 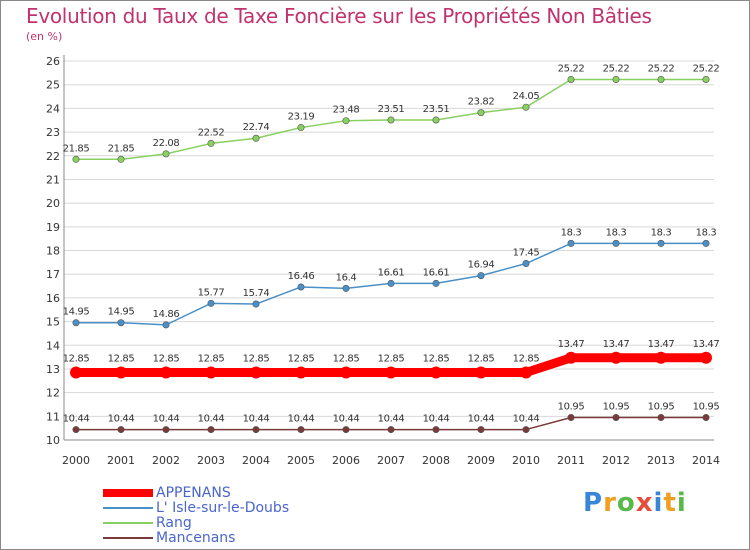 I want to click on y-tick-label: 18, so click(x=53, y=251).